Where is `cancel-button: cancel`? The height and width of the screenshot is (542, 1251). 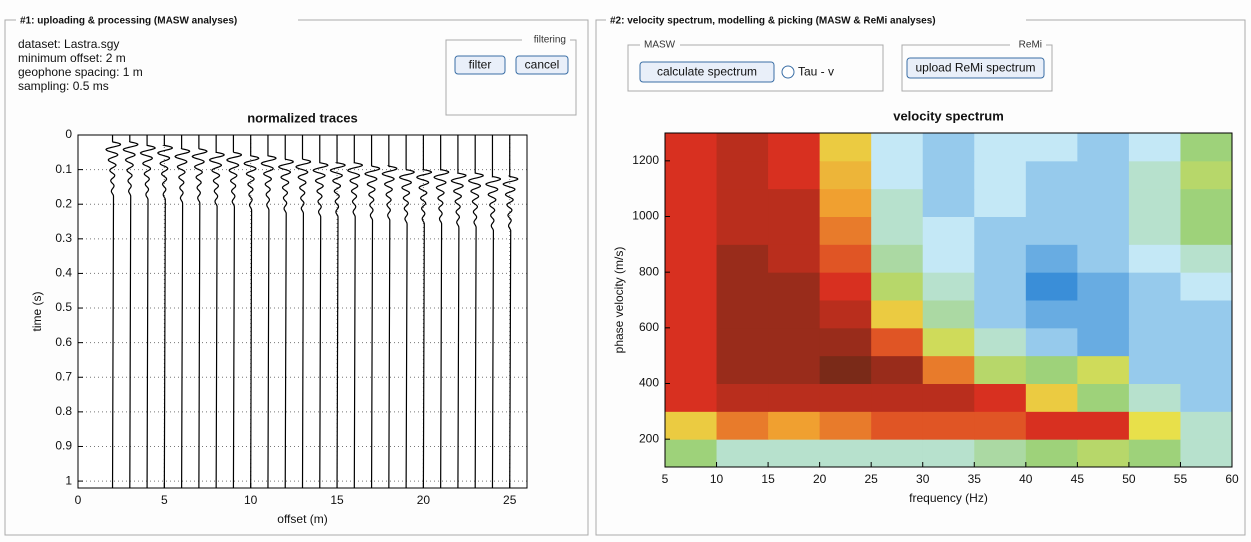
cancel-button: cancel is located at coordinates (542, 65).